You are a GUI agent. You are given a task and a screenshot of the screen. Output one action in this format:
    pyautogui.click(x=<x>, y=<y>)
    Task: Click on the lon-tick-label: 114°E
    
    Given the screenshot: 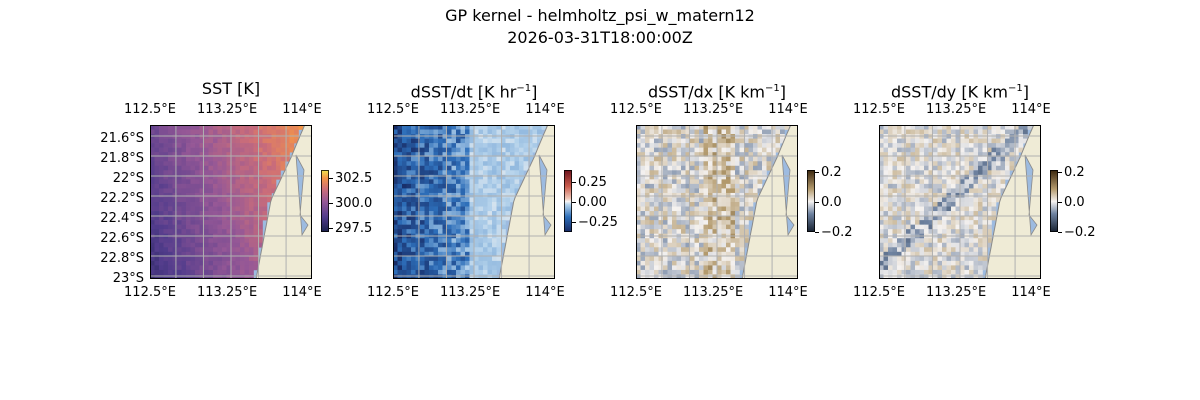 What is the action you would take?
    pyautogui.click(x=788, y=292)
    